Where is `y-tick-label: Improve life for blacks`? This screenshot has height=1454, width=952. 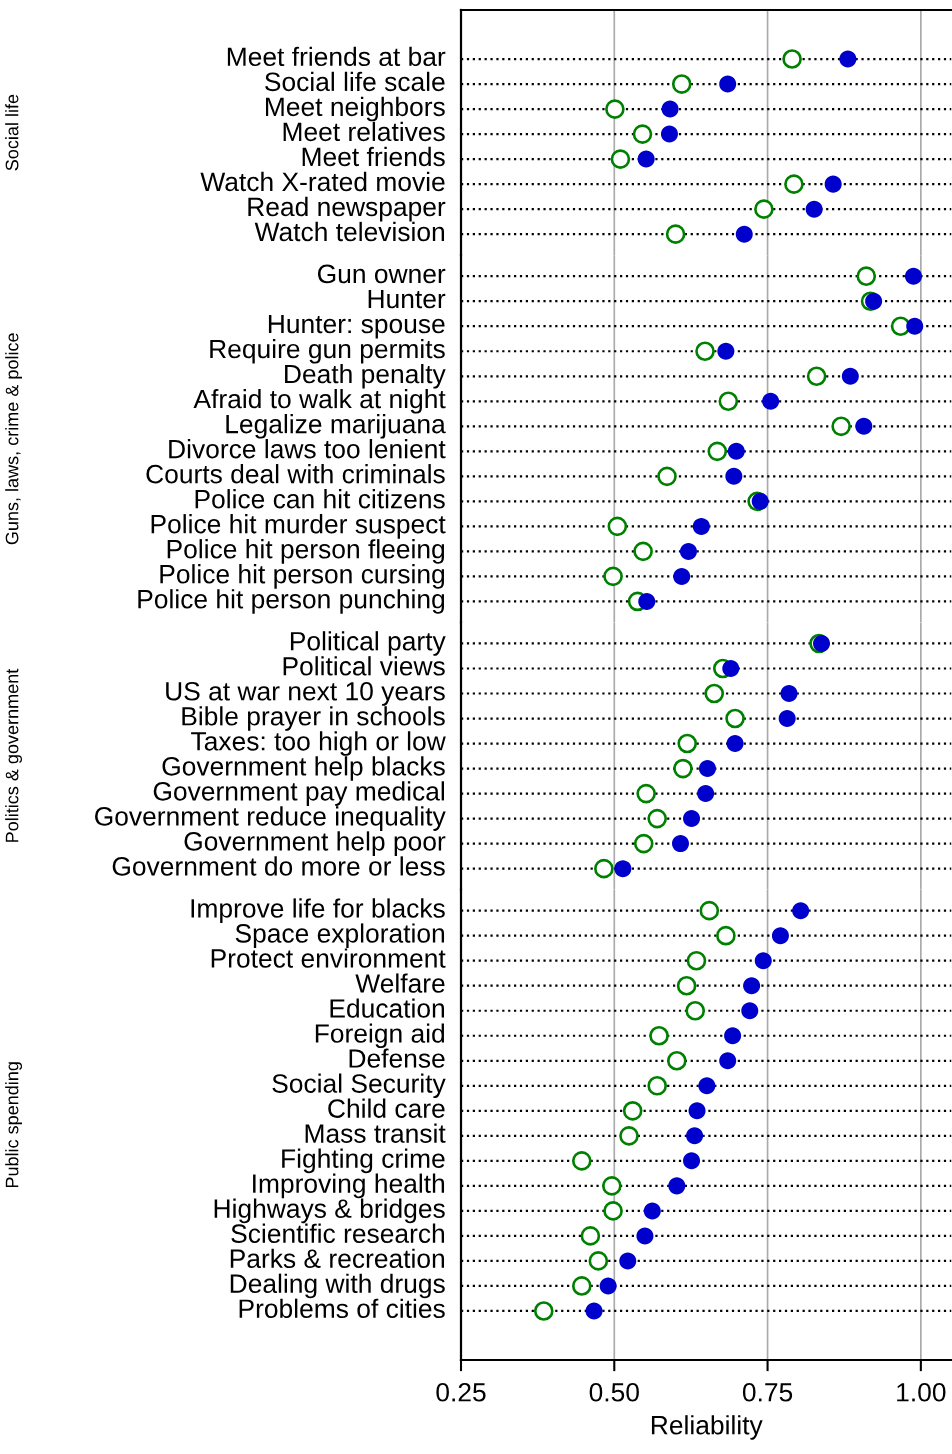 y-tick-label: Improve life for blacks is located at coordinates (318, 910).